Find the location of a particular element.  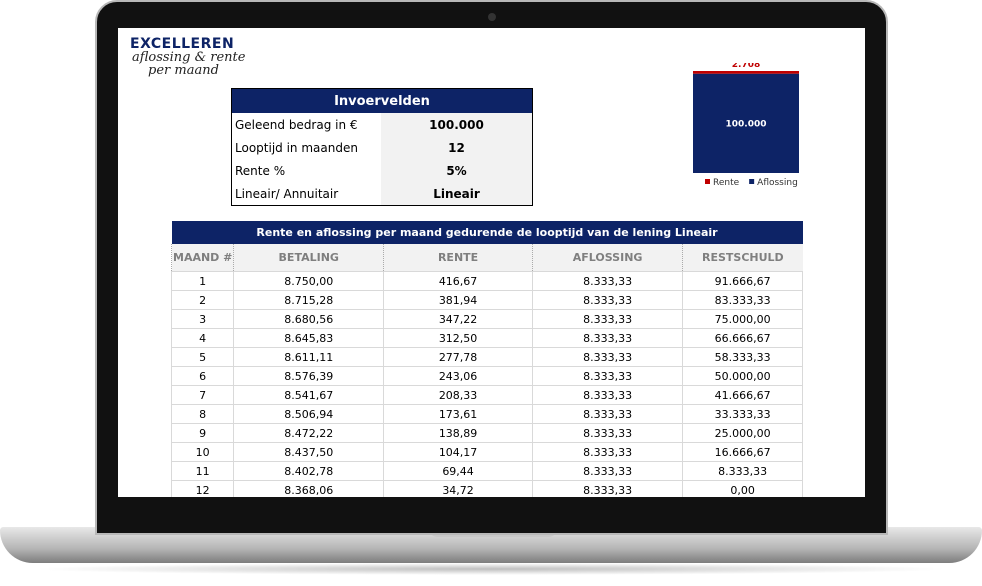

table-cell: 33.333,33 is located at coordinates (742, 414).